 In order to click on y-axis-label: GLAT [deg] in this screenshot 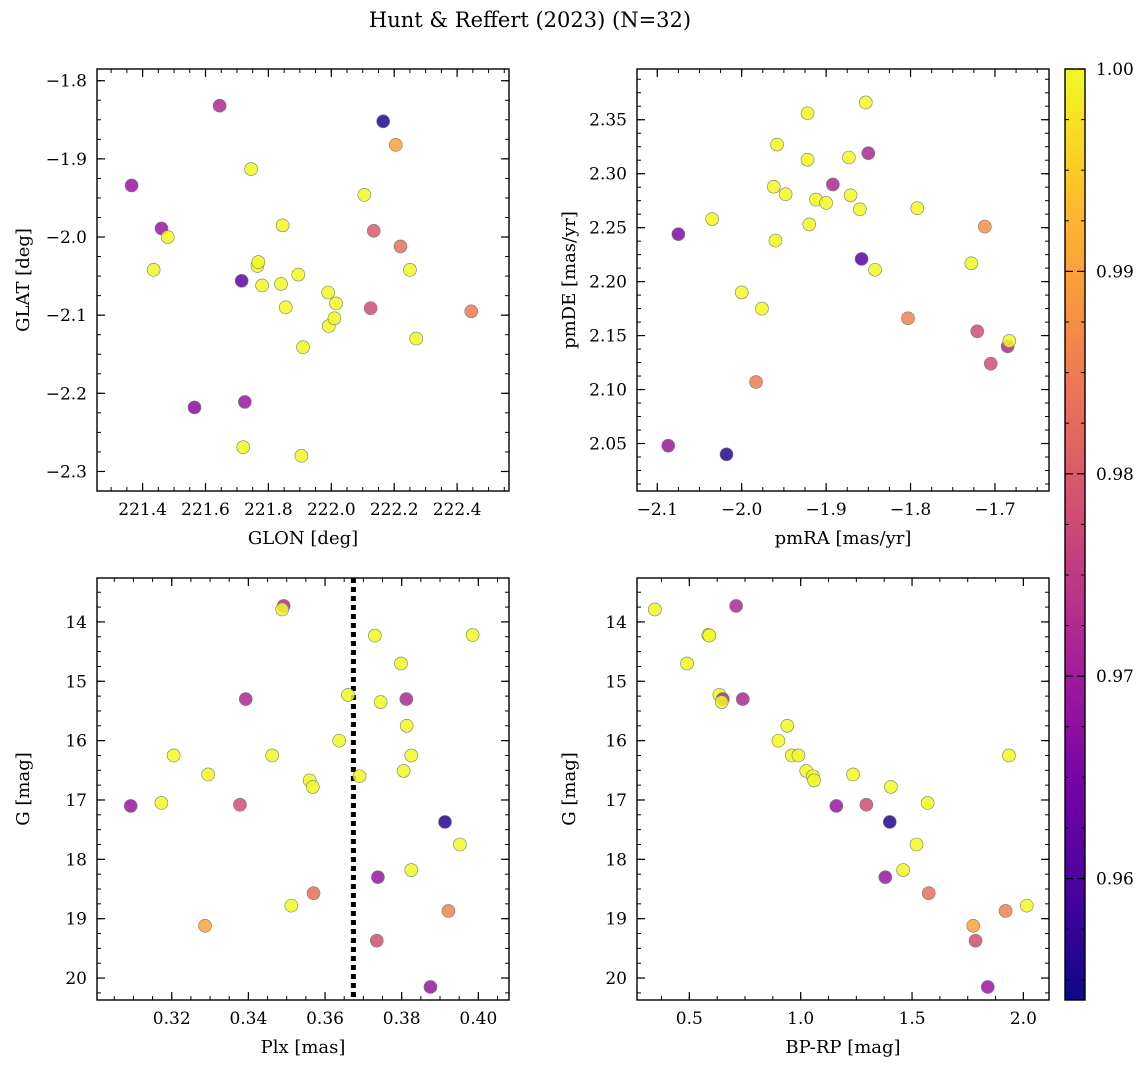, I will do `click(23, 280)`.